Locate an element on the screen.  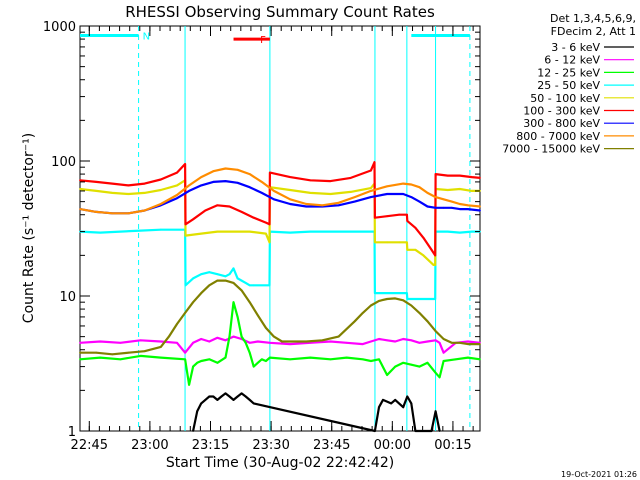
legend-label-3: 25 - 50 keV is located at coordinates (568, 85).